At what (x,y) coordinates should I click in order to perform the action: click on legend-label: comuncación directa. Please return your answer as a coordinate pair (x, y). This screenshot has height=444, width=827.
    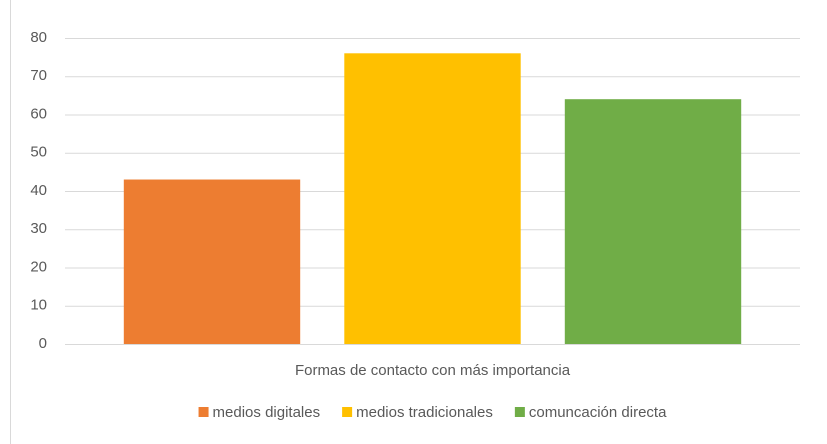
    Looking at the image, I should click on (598, 412).